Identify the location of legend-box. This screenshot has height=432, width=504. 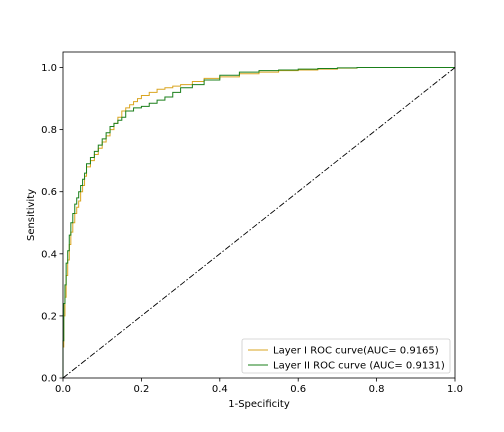
(346, 356).